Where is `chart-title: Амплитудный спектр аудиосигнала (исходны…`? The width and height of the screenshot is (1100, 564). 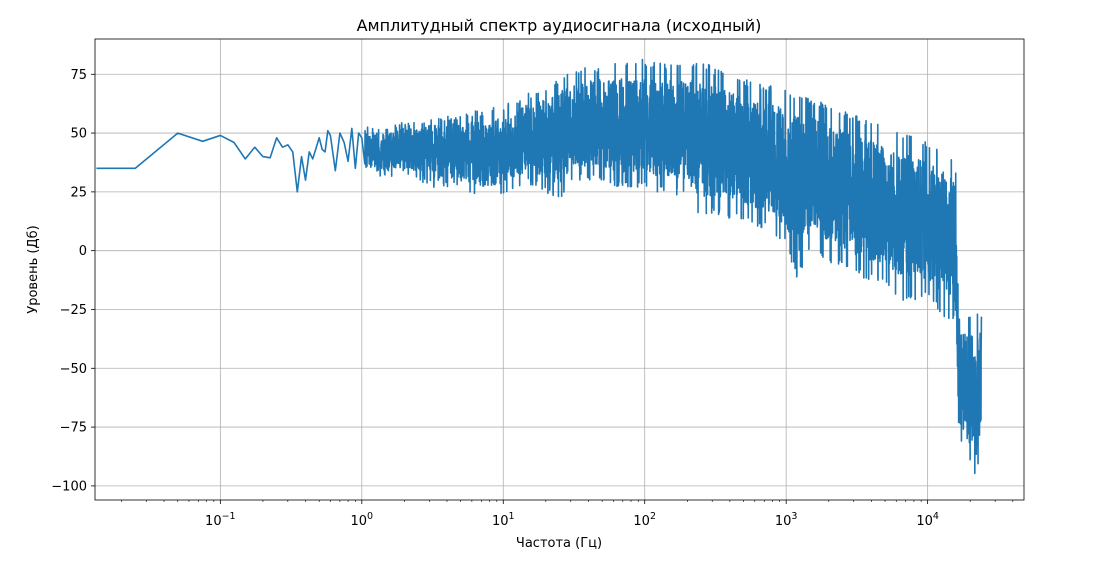
chart-title: Амплитудный спектр аудиосигнала (исходны… is located at coordinates (559, 25).